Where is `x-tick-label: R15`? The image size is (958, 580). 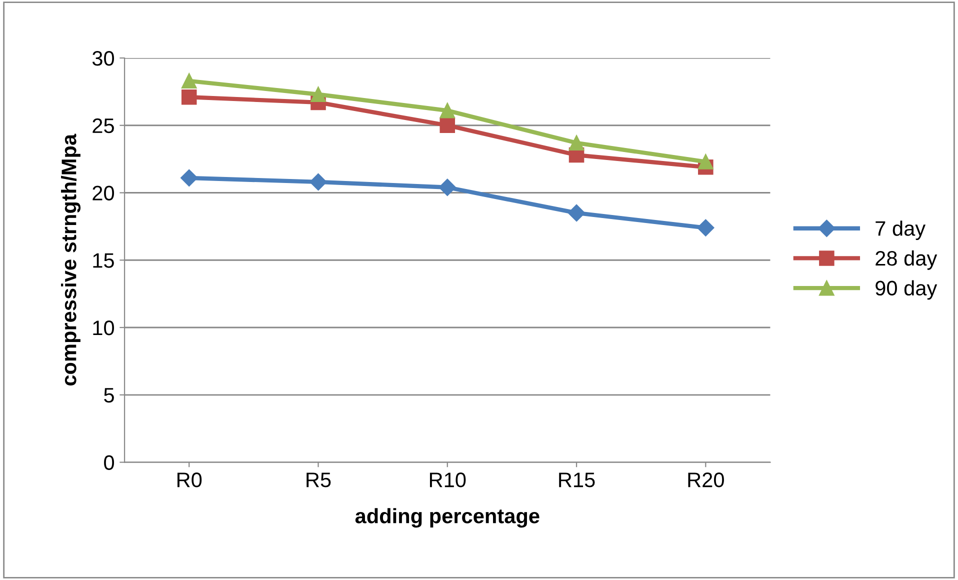 x-tick-label: R15 is located at coordinates (577, 480).